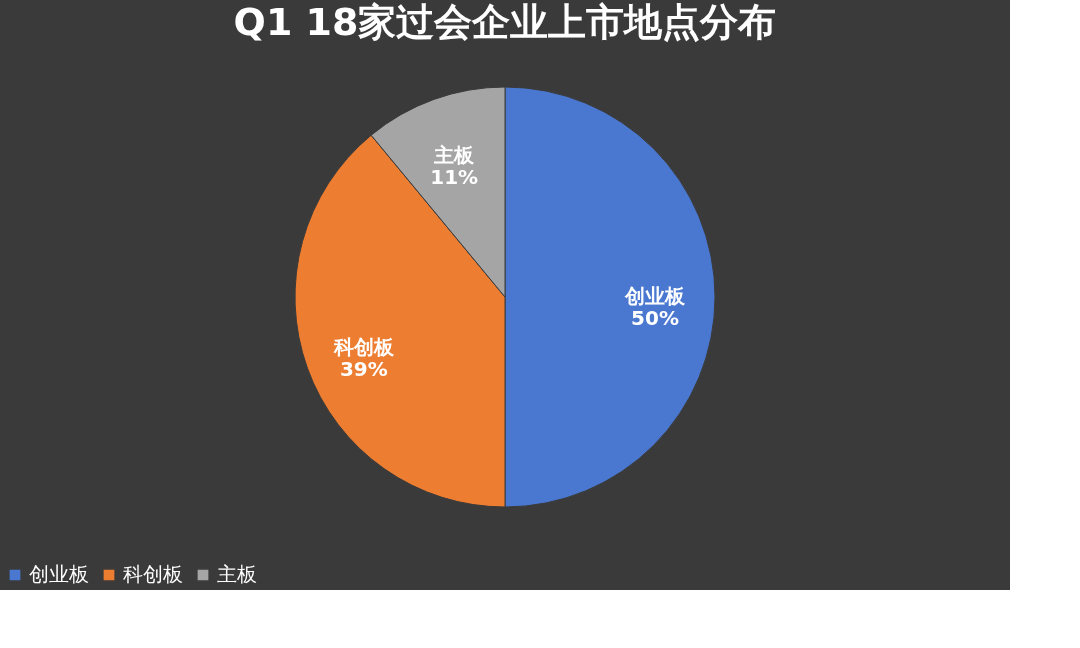  I want to click on slice-label: 创业板, so click(655, 296).